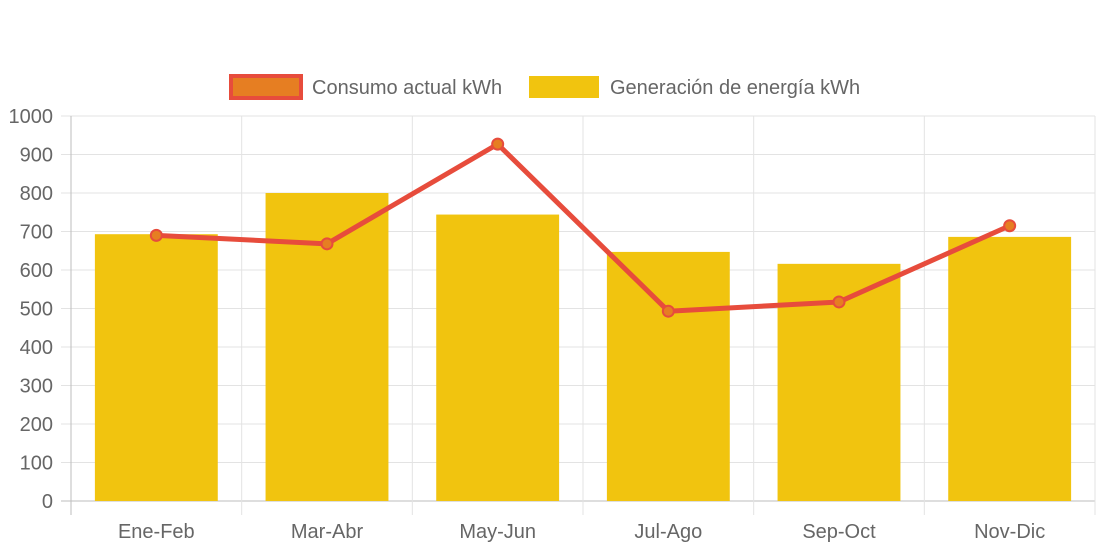  What do you see at coordinates (47, 502) in the screenshot?
I see `y-tick-label: 0` at bounding box center [47, 502].